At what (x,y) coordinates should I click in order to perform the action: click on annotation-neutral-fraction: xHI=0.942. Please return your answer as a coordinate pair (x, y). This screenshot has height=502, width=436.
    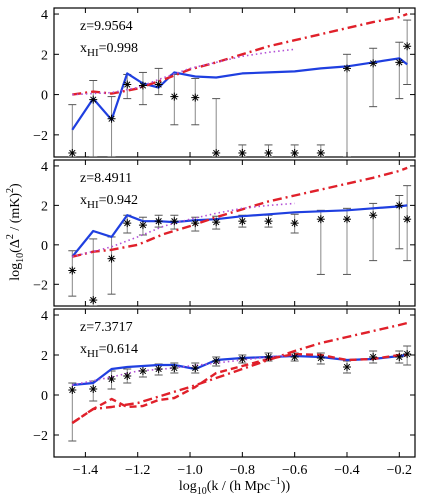
    Looking at the image, I should click on (109, 202).